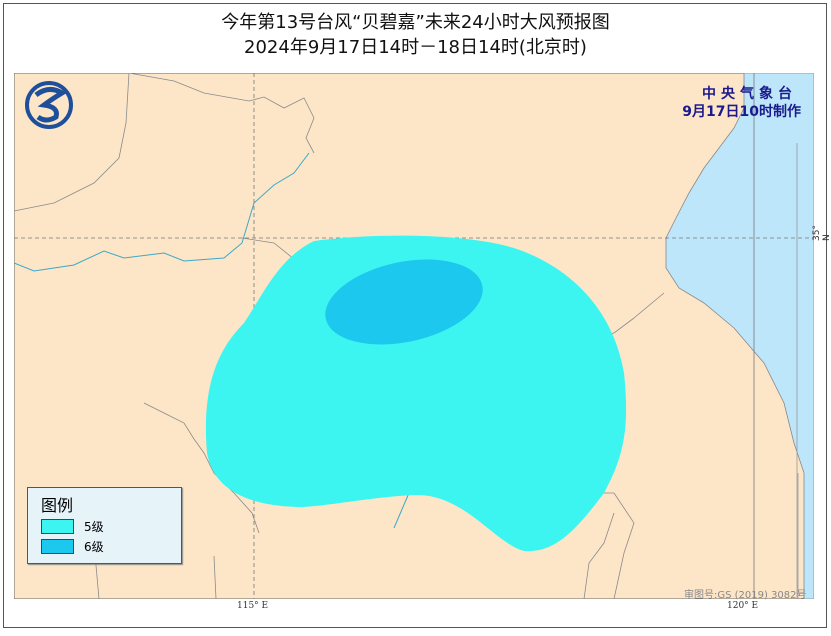 This screenshot has height=636, width=831. What do you see at coordinates (253, 606) in the screenshot?
I see `lon-tick-115: 115° E` at bounding box center [253, 606].